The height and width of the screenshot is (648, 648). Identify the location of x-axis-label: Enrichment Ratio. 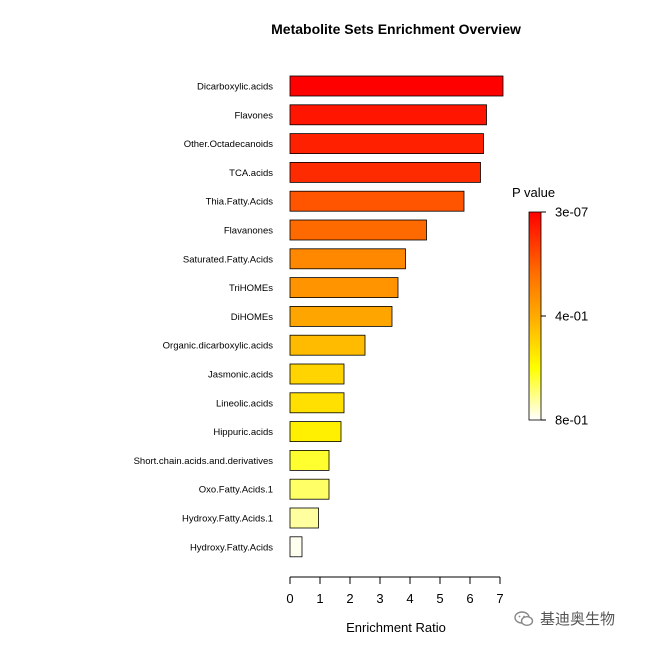
(396, 627).